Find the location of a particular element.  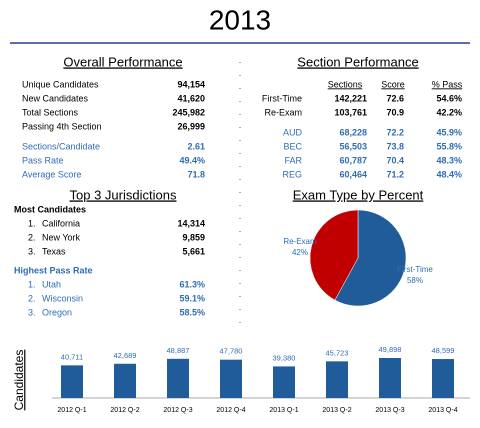

row-label: Passing 4th Section is located at coordinates (62, 126).